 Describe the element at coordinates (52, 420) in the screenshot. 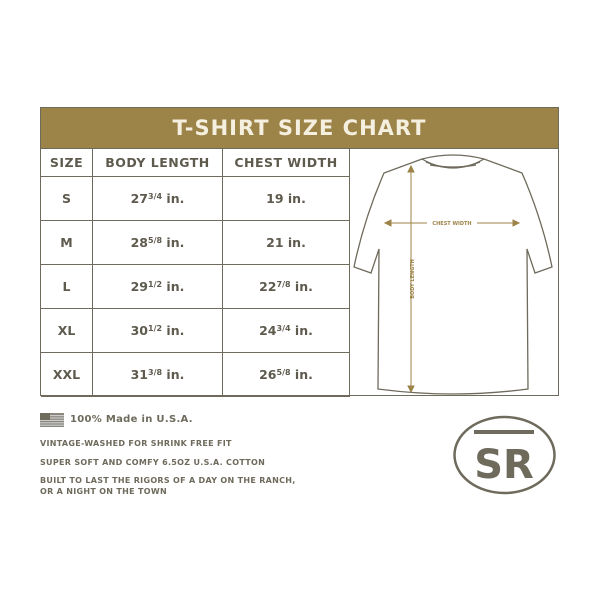

I see `us-flag-icon` at that location.